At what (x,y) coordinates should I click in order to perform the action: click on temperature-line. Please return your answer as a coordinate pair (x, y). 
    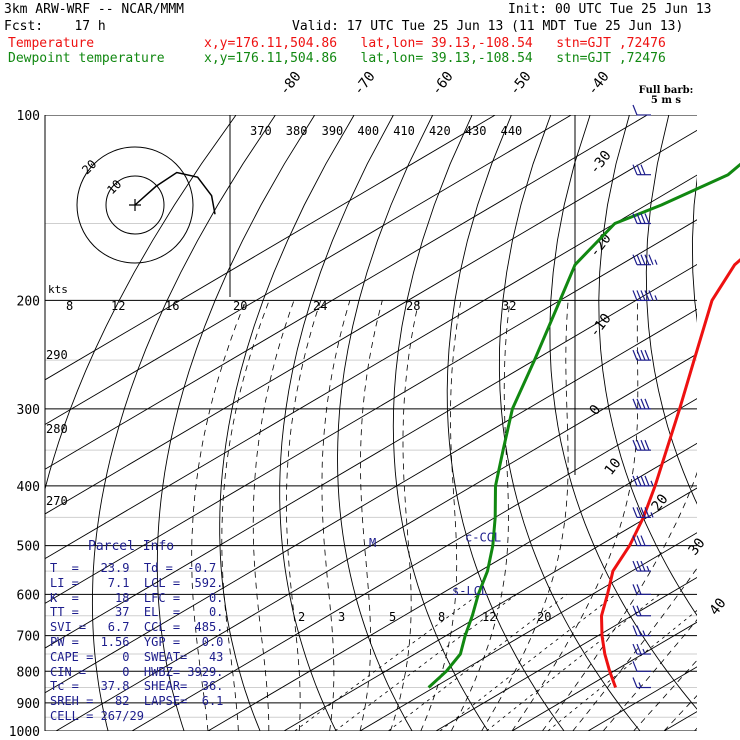
    Looking at the image, I should click on (670, 473).